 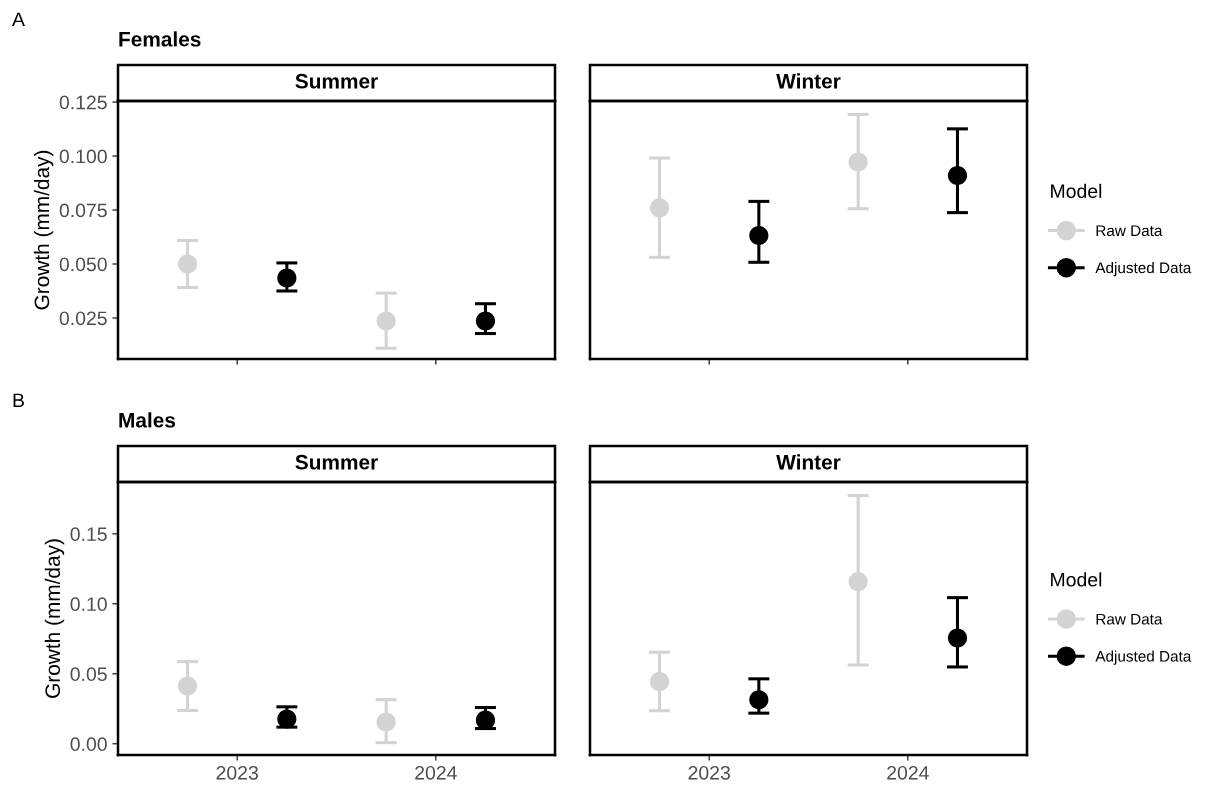 I want to click on y-tick-label: 0.05, so click(x=88, y=674).